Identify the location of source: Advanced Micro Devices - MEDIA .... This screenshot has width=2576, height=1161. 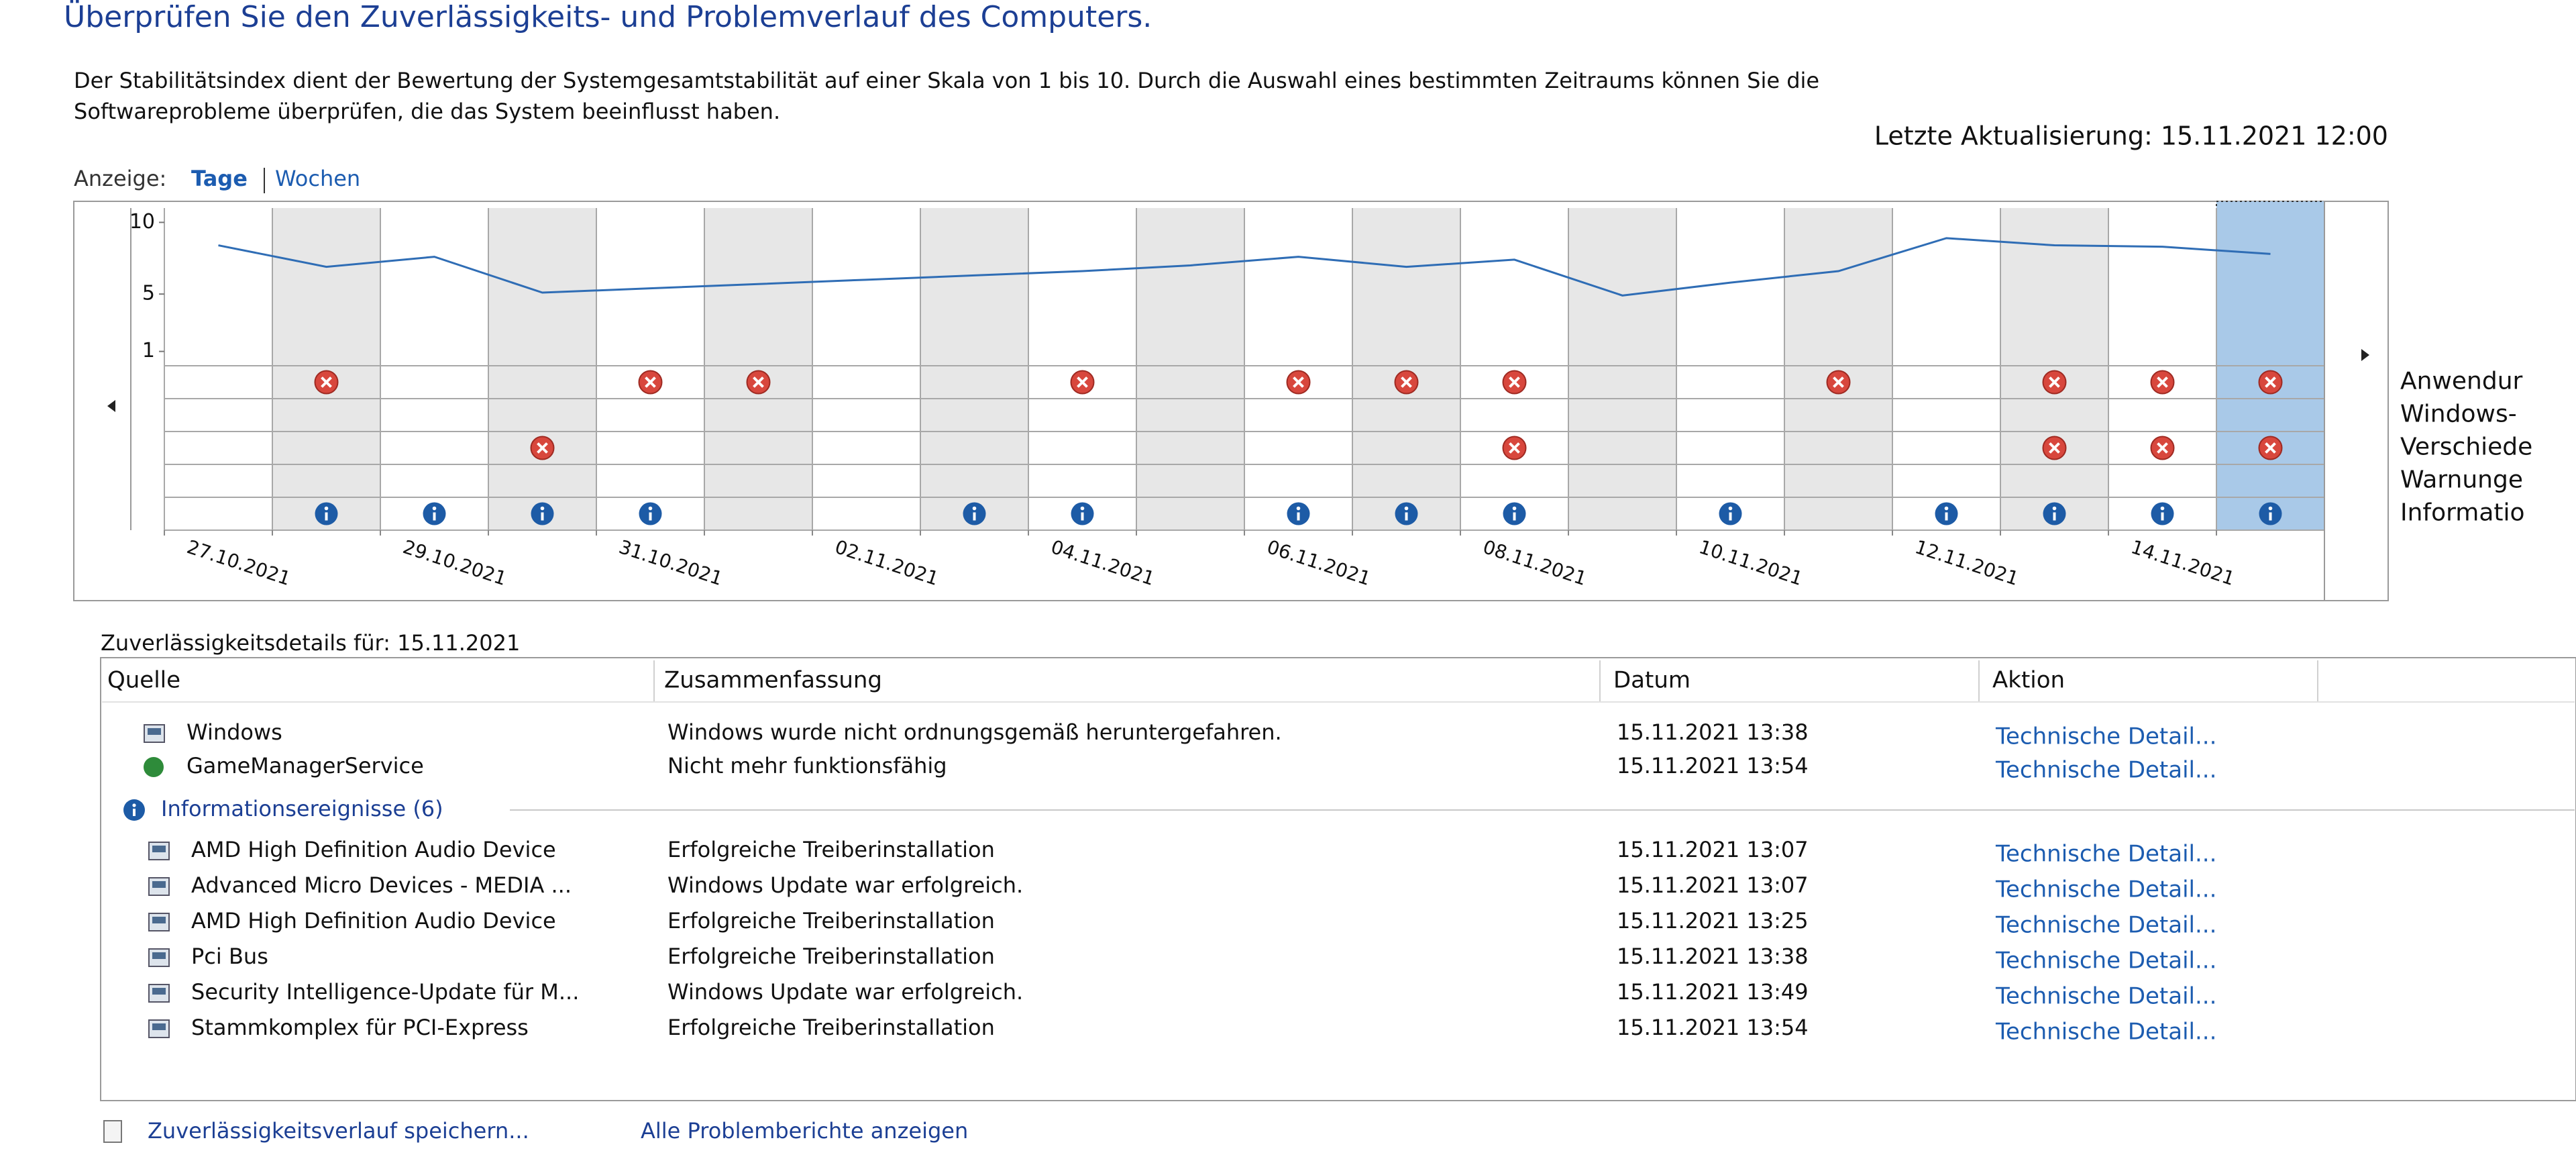
(381, 885).